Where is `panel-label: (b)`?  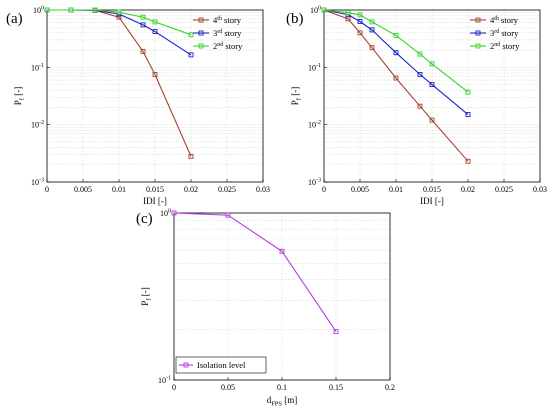 panel-label: (b) is located at coordinates (295, 19).